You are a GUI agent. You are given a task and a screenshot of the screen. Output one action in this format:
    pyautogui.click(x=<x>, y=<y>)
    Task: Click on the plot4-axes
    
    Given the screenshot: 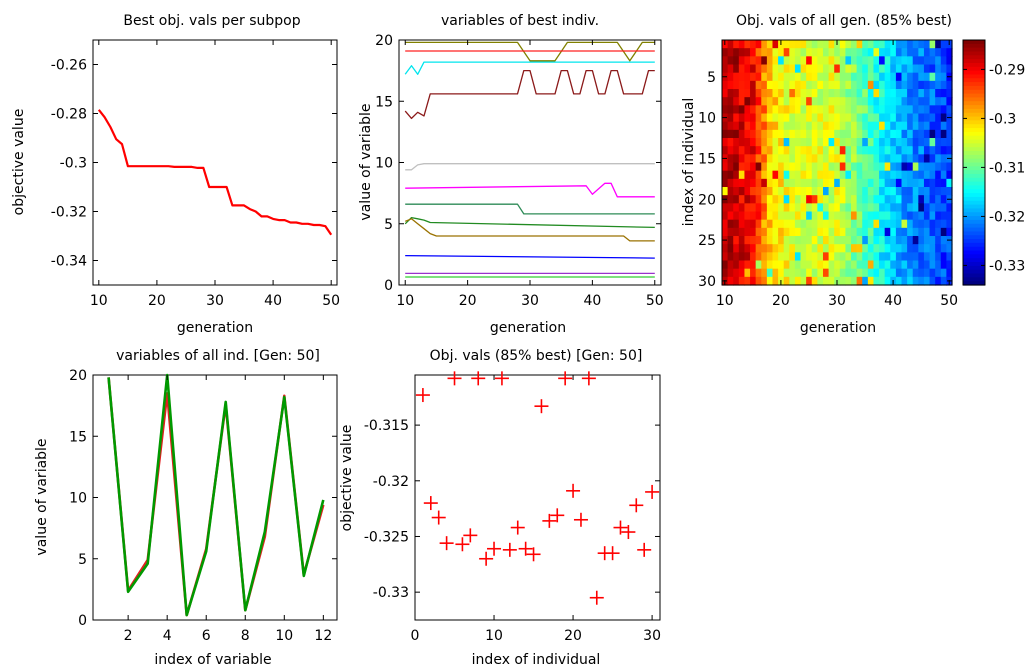 What is the action you would take?
    pyautogui.click(x=215, y=497)
    